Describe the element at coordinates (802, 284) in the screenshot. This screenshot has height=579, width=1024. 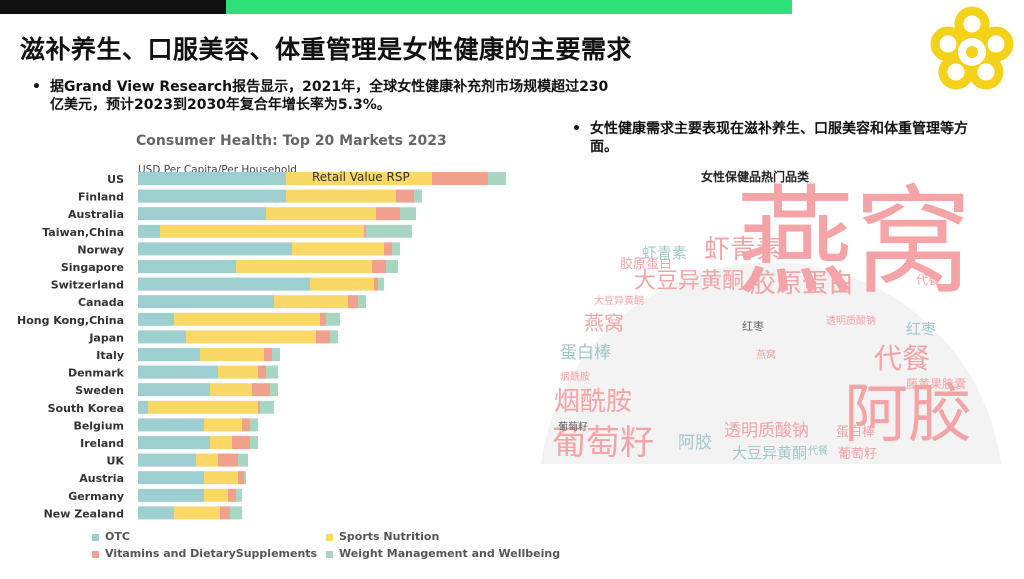
I see `wordcloud-word: 胶原蛋白` at that location.